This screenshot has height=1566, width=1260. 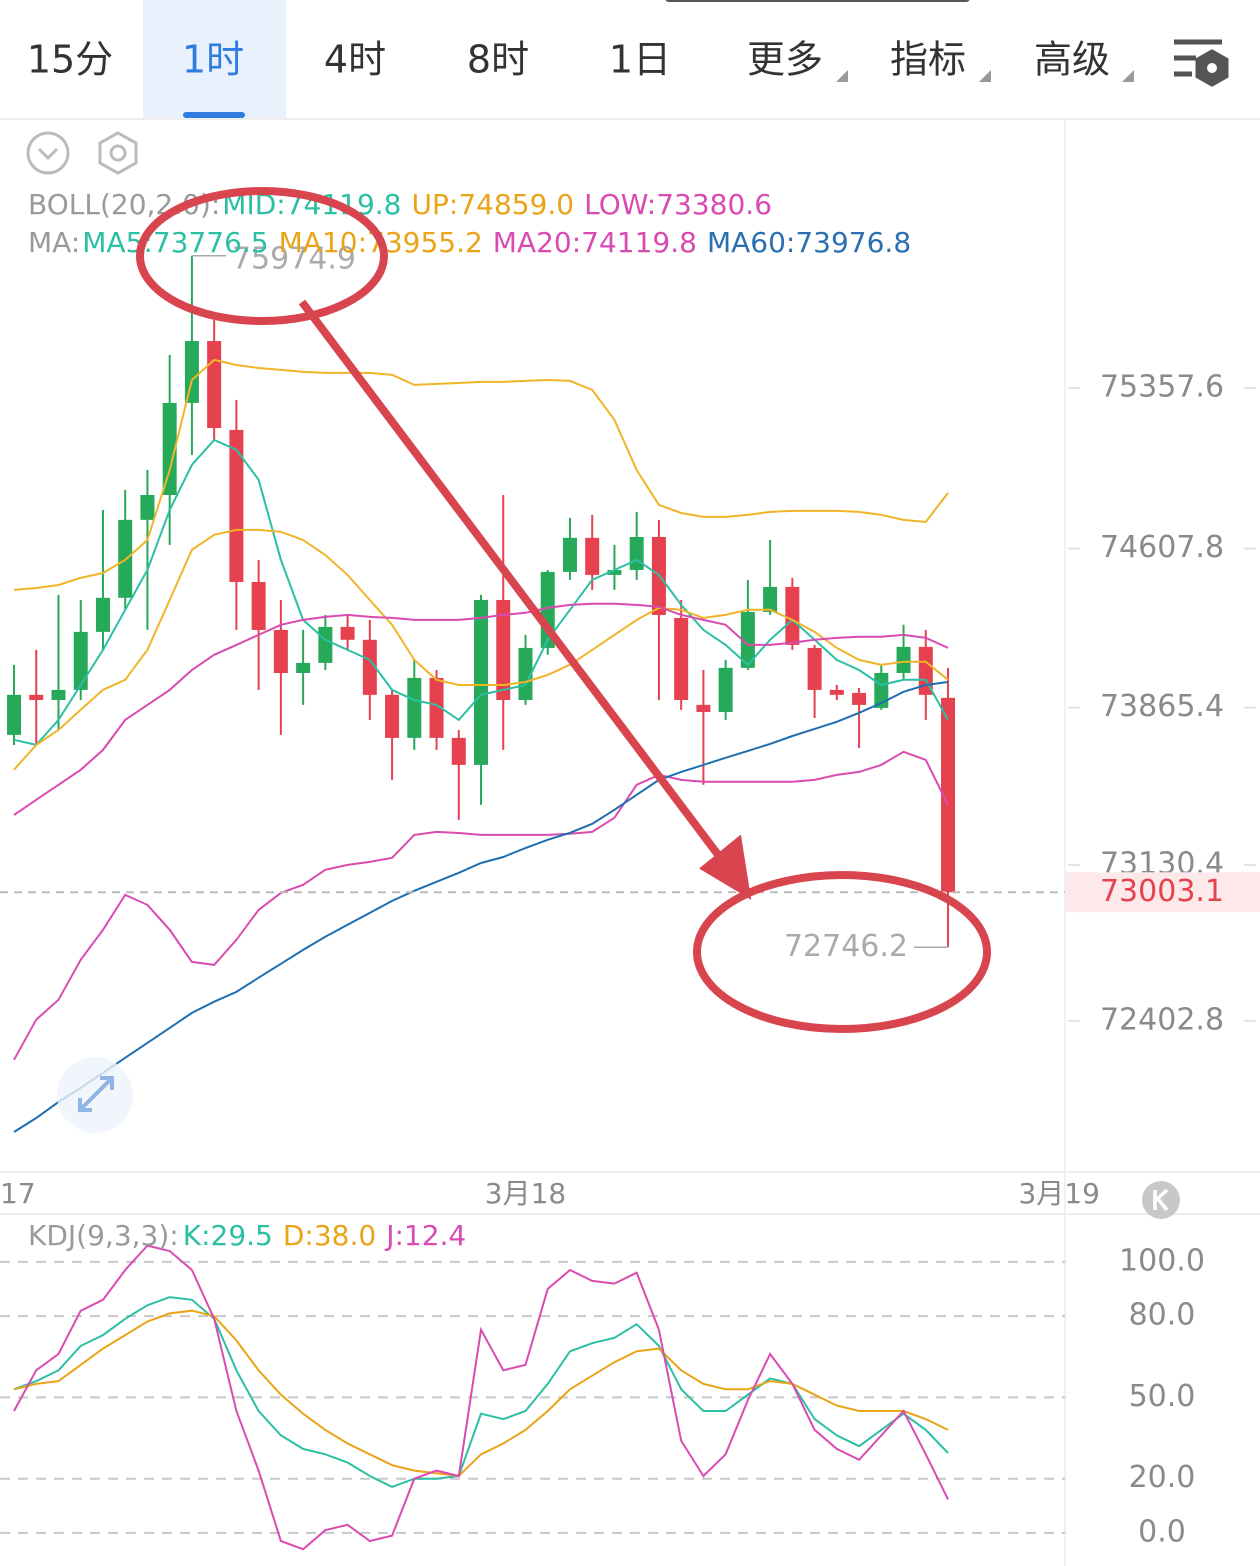 What do you see at coordinates (1162, 1260) in the screenshot?
I see `y-tick-label: 100.0` at bounding box center [1162, 1260].